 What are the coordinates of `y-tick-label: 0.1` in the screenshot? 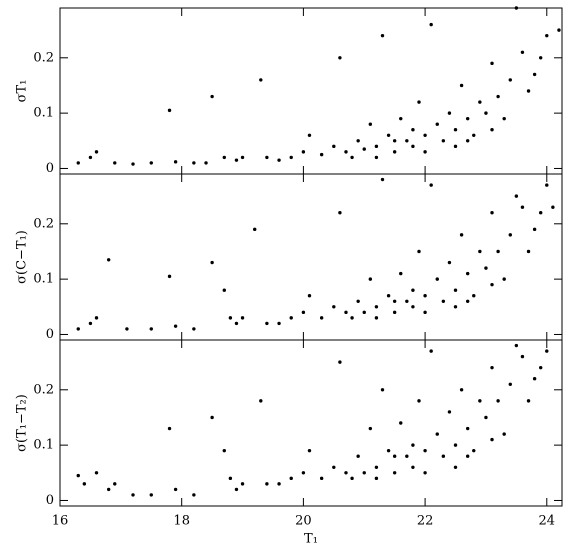 It's located at (43, 113).